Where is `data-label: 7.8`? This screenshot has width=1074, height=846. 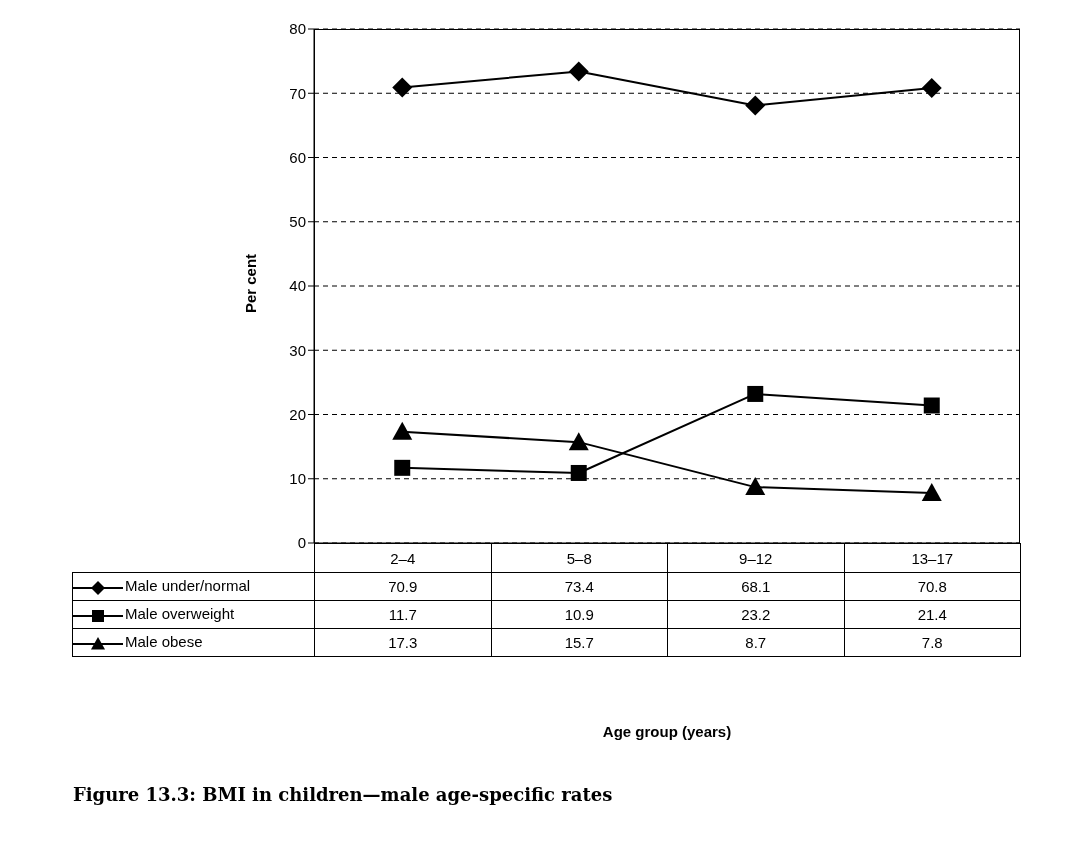
data-label: 7.8 is located at coordinates (932, 642).